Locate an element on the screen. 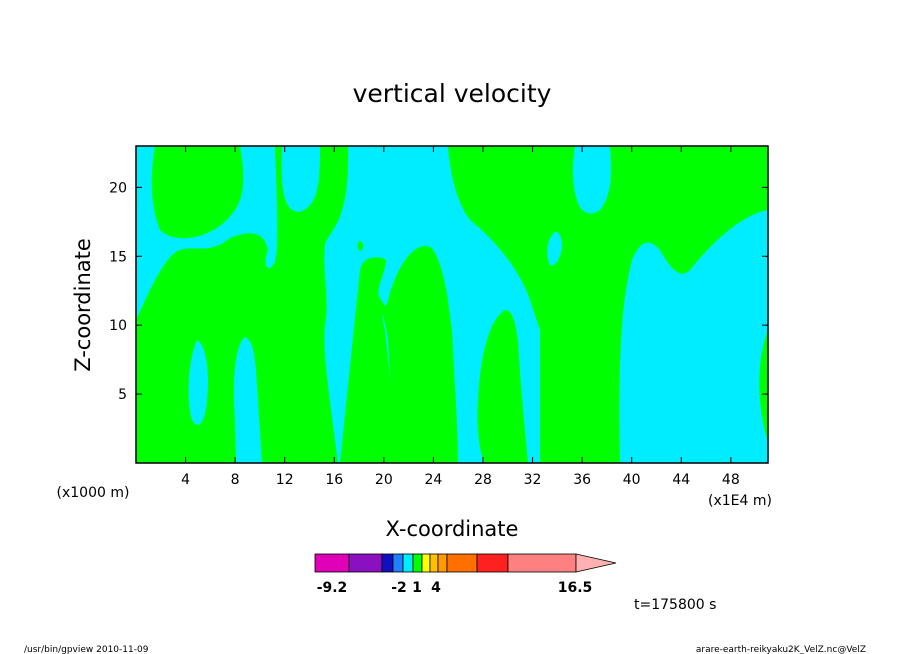 The height and width of the screenshot is (654, 904). x-unit-right: (x1E4 m) is located at coordinates (740, 501).